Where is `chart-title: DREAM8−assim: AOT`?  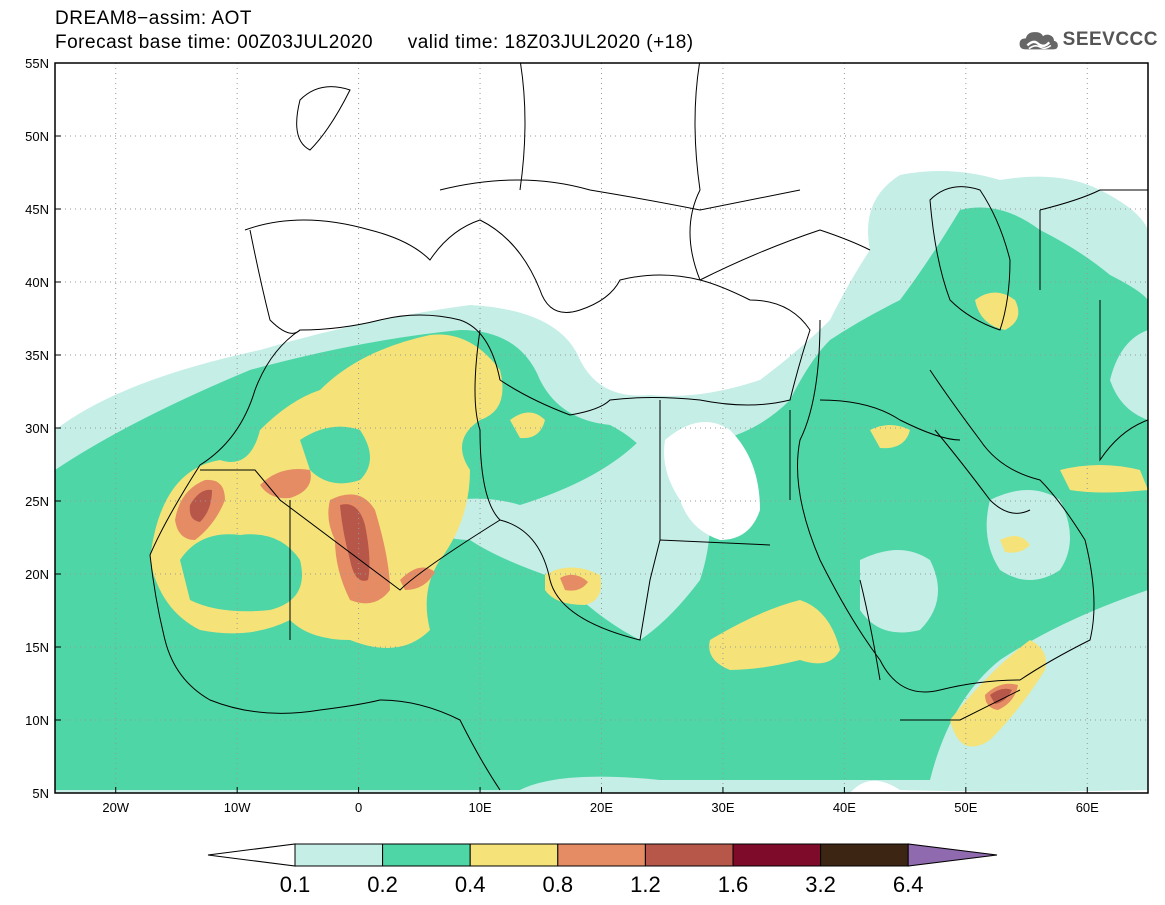
chart-title: DREAM8−assim: AOT is located at coordinates (153, 18).